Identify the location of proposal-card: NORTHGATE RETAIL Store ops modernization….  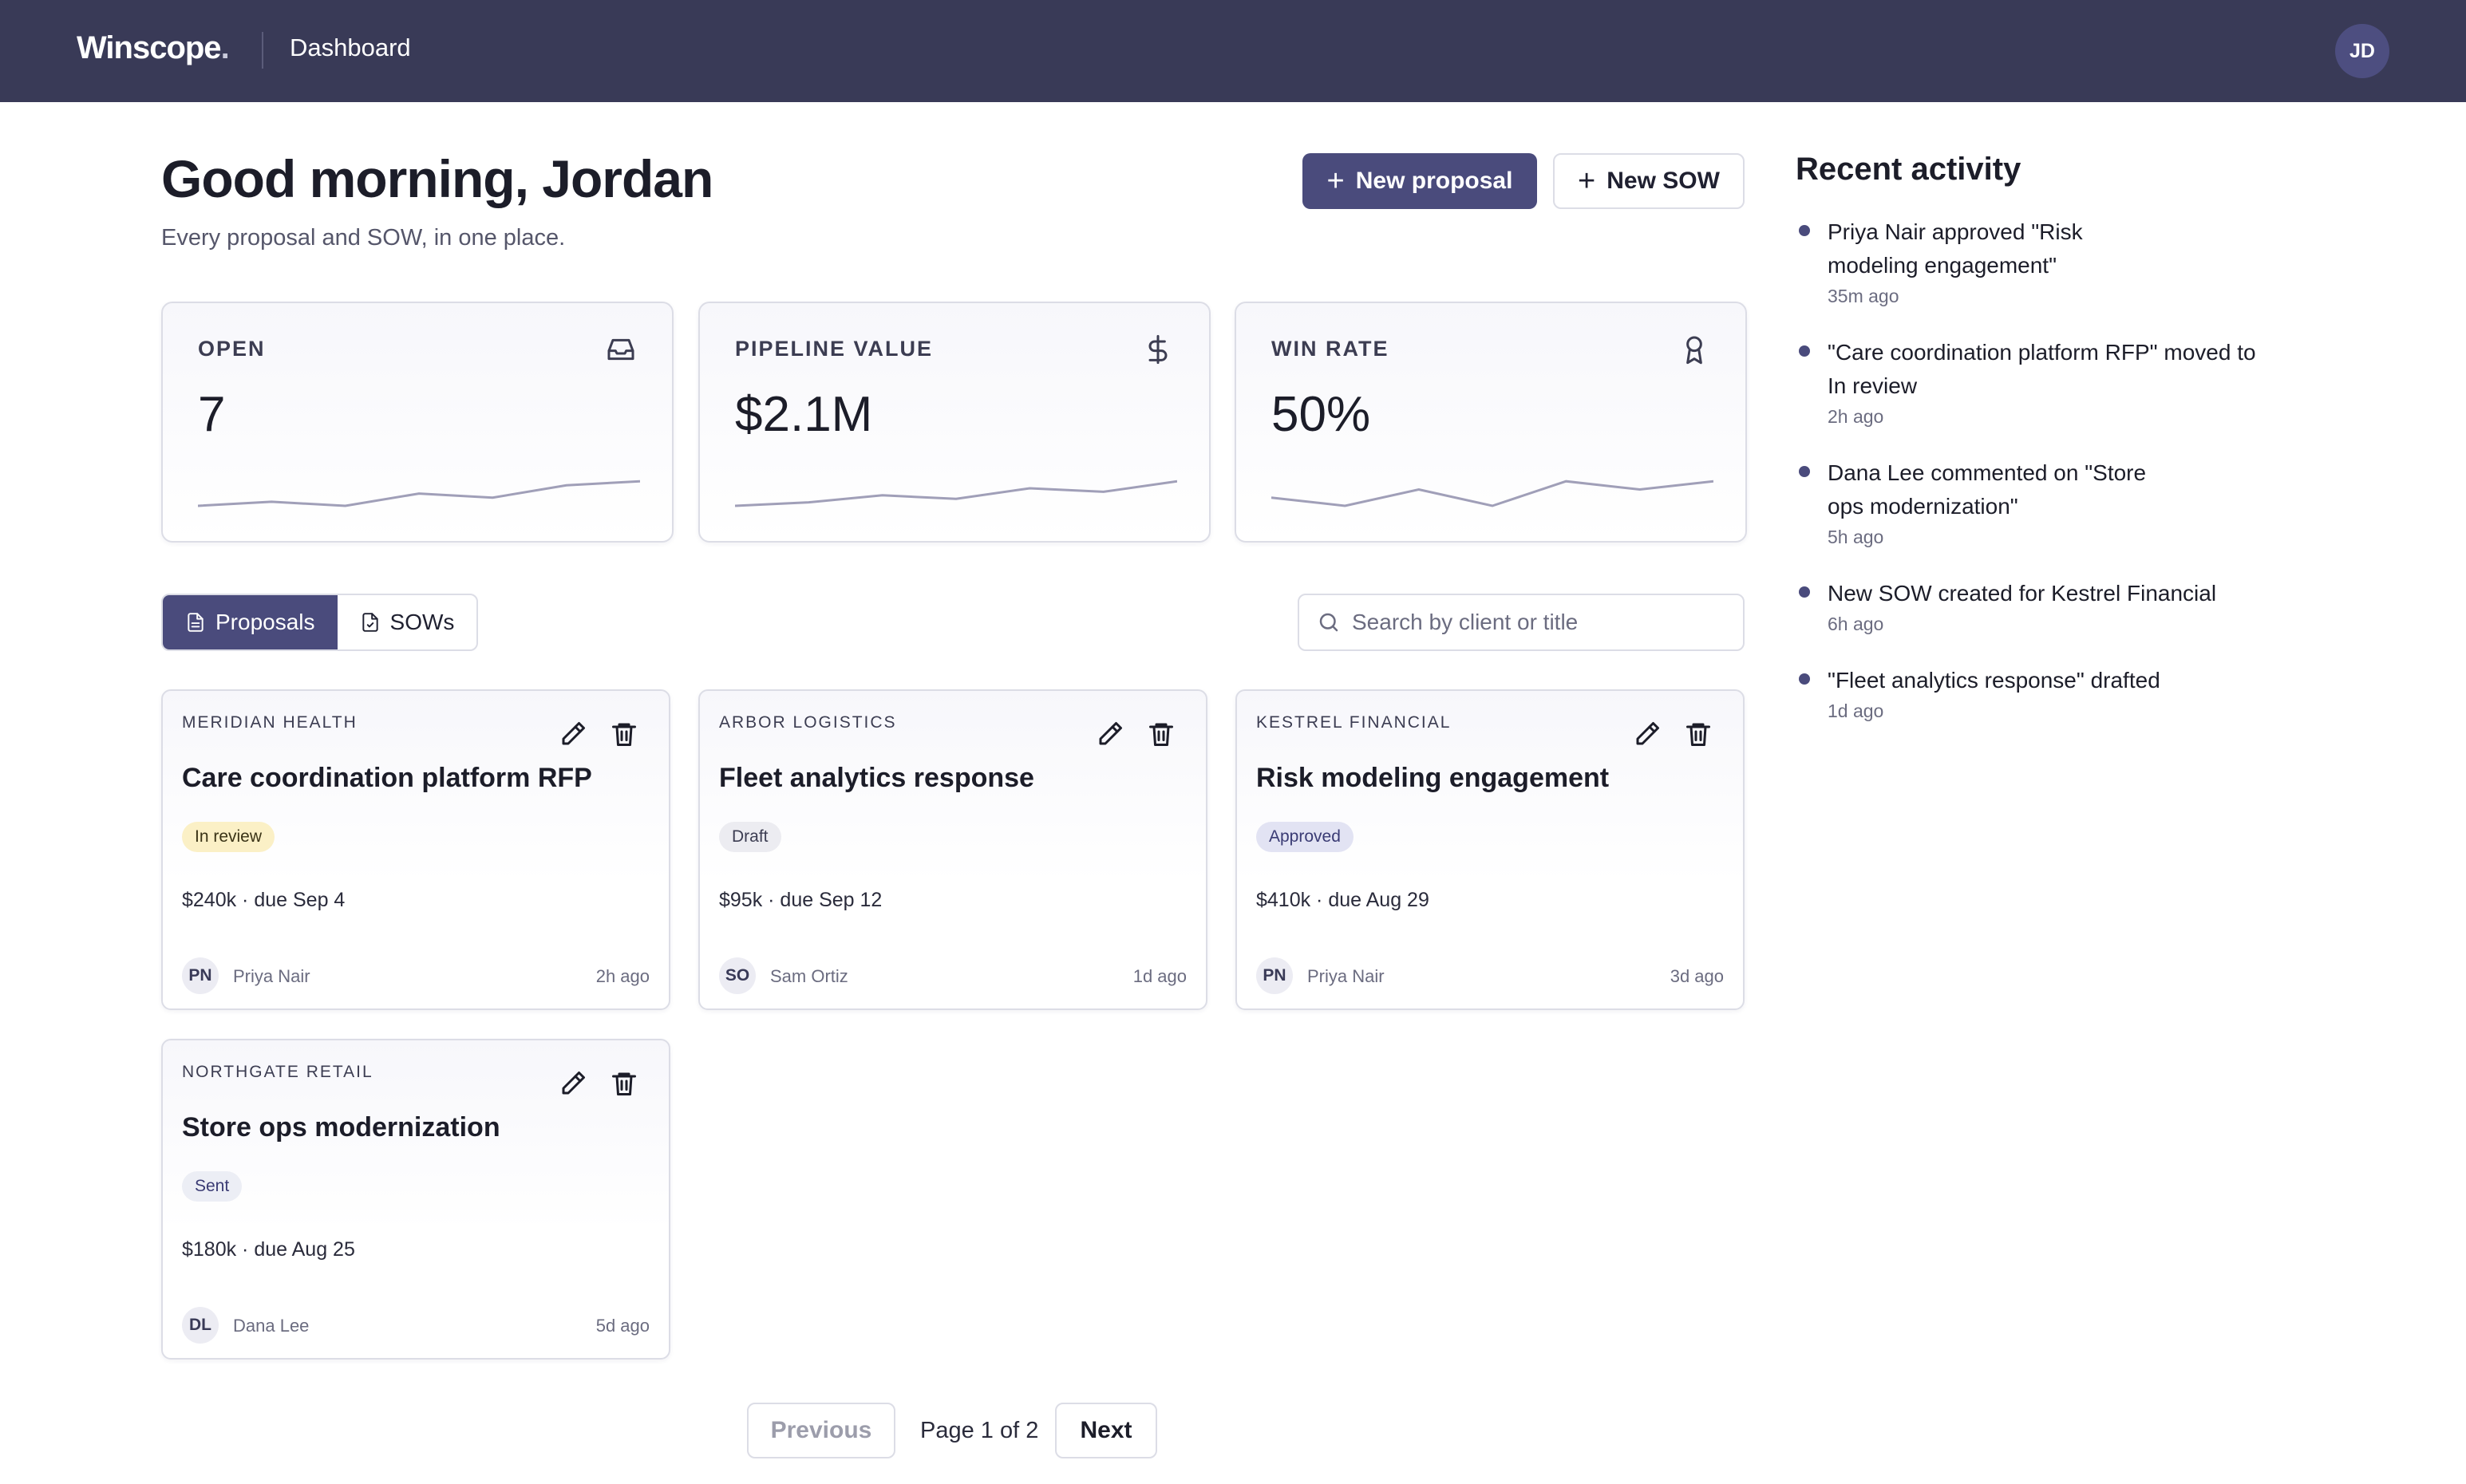
(415, 1199).